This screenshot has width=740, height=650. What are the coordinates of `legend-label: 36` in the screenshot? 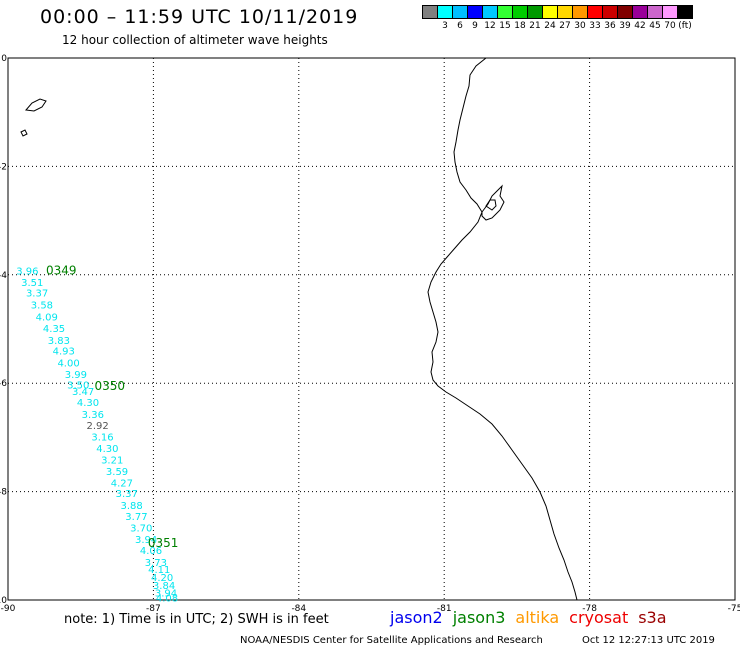 It's located at (610, 26).